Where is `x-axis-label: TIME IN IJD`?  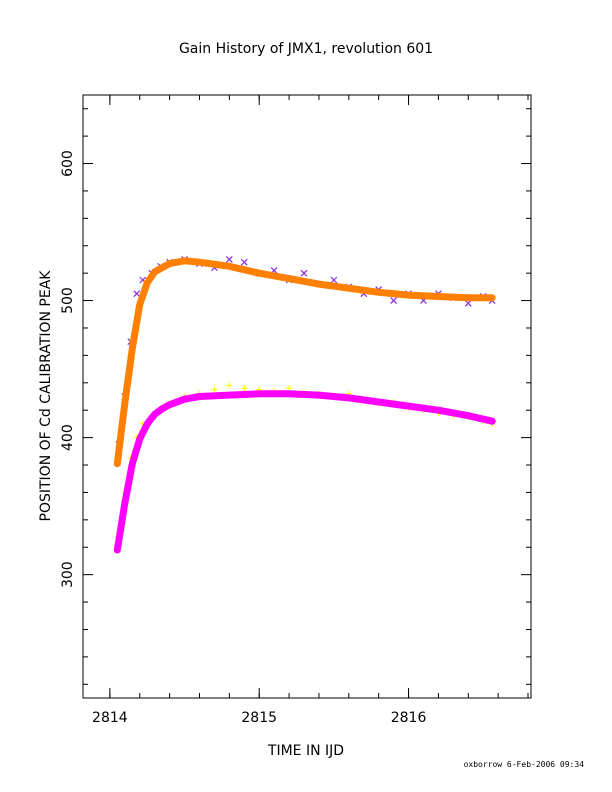 x-axis-label: TIME IN IJD is located at coordinates (305, 751).